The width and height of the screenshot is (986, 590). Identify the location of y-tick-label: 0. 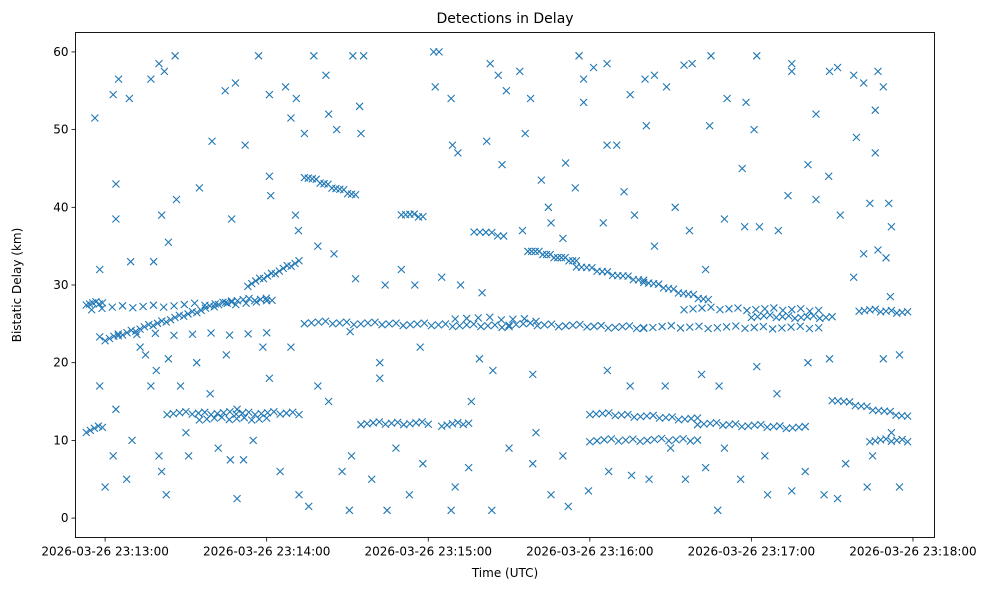
(65, 518).